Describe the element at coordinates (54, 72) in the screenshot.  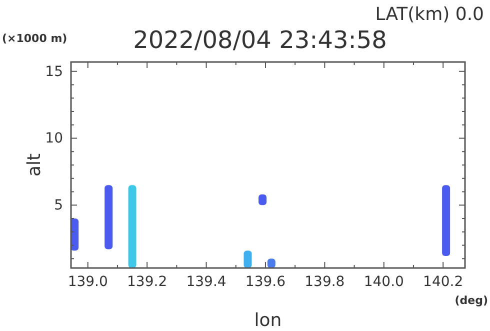
I see `y-tick-label: 15` at that location.